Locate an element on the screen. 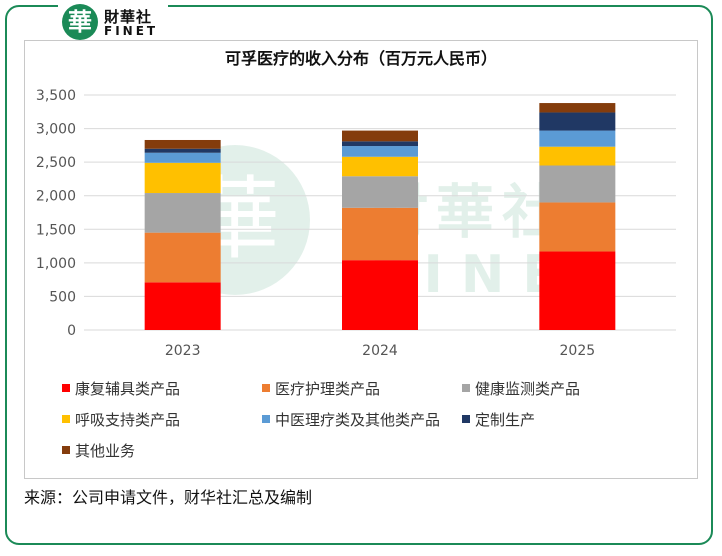 Image resolution: width=722 pixels, height=556 pixels. legend-item: 健康监测类产品 is located at coordinates (521, 388).